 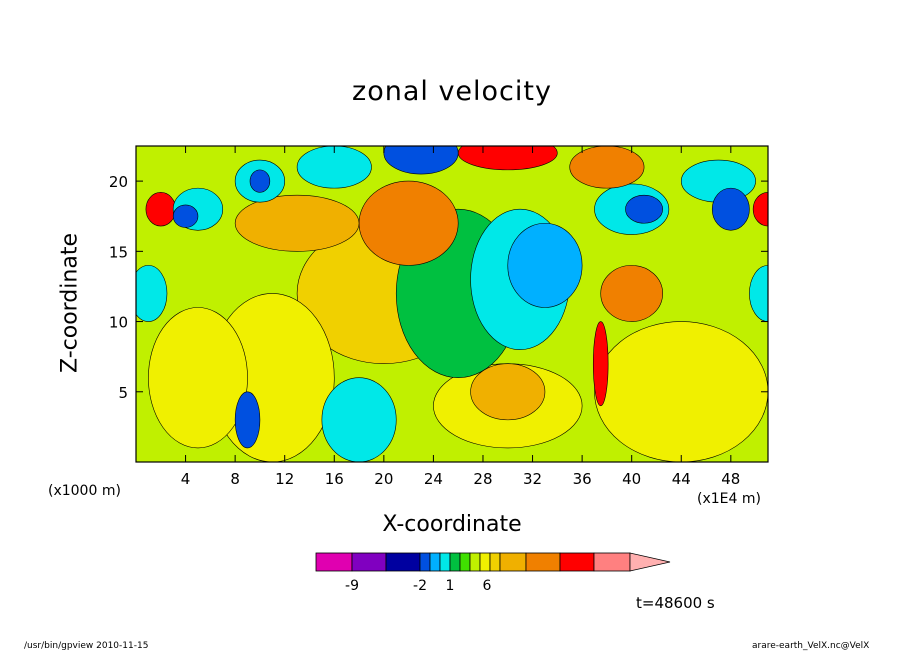 I want to click on colorbar-tick-label-1: -2, so click(x=420, y=586).